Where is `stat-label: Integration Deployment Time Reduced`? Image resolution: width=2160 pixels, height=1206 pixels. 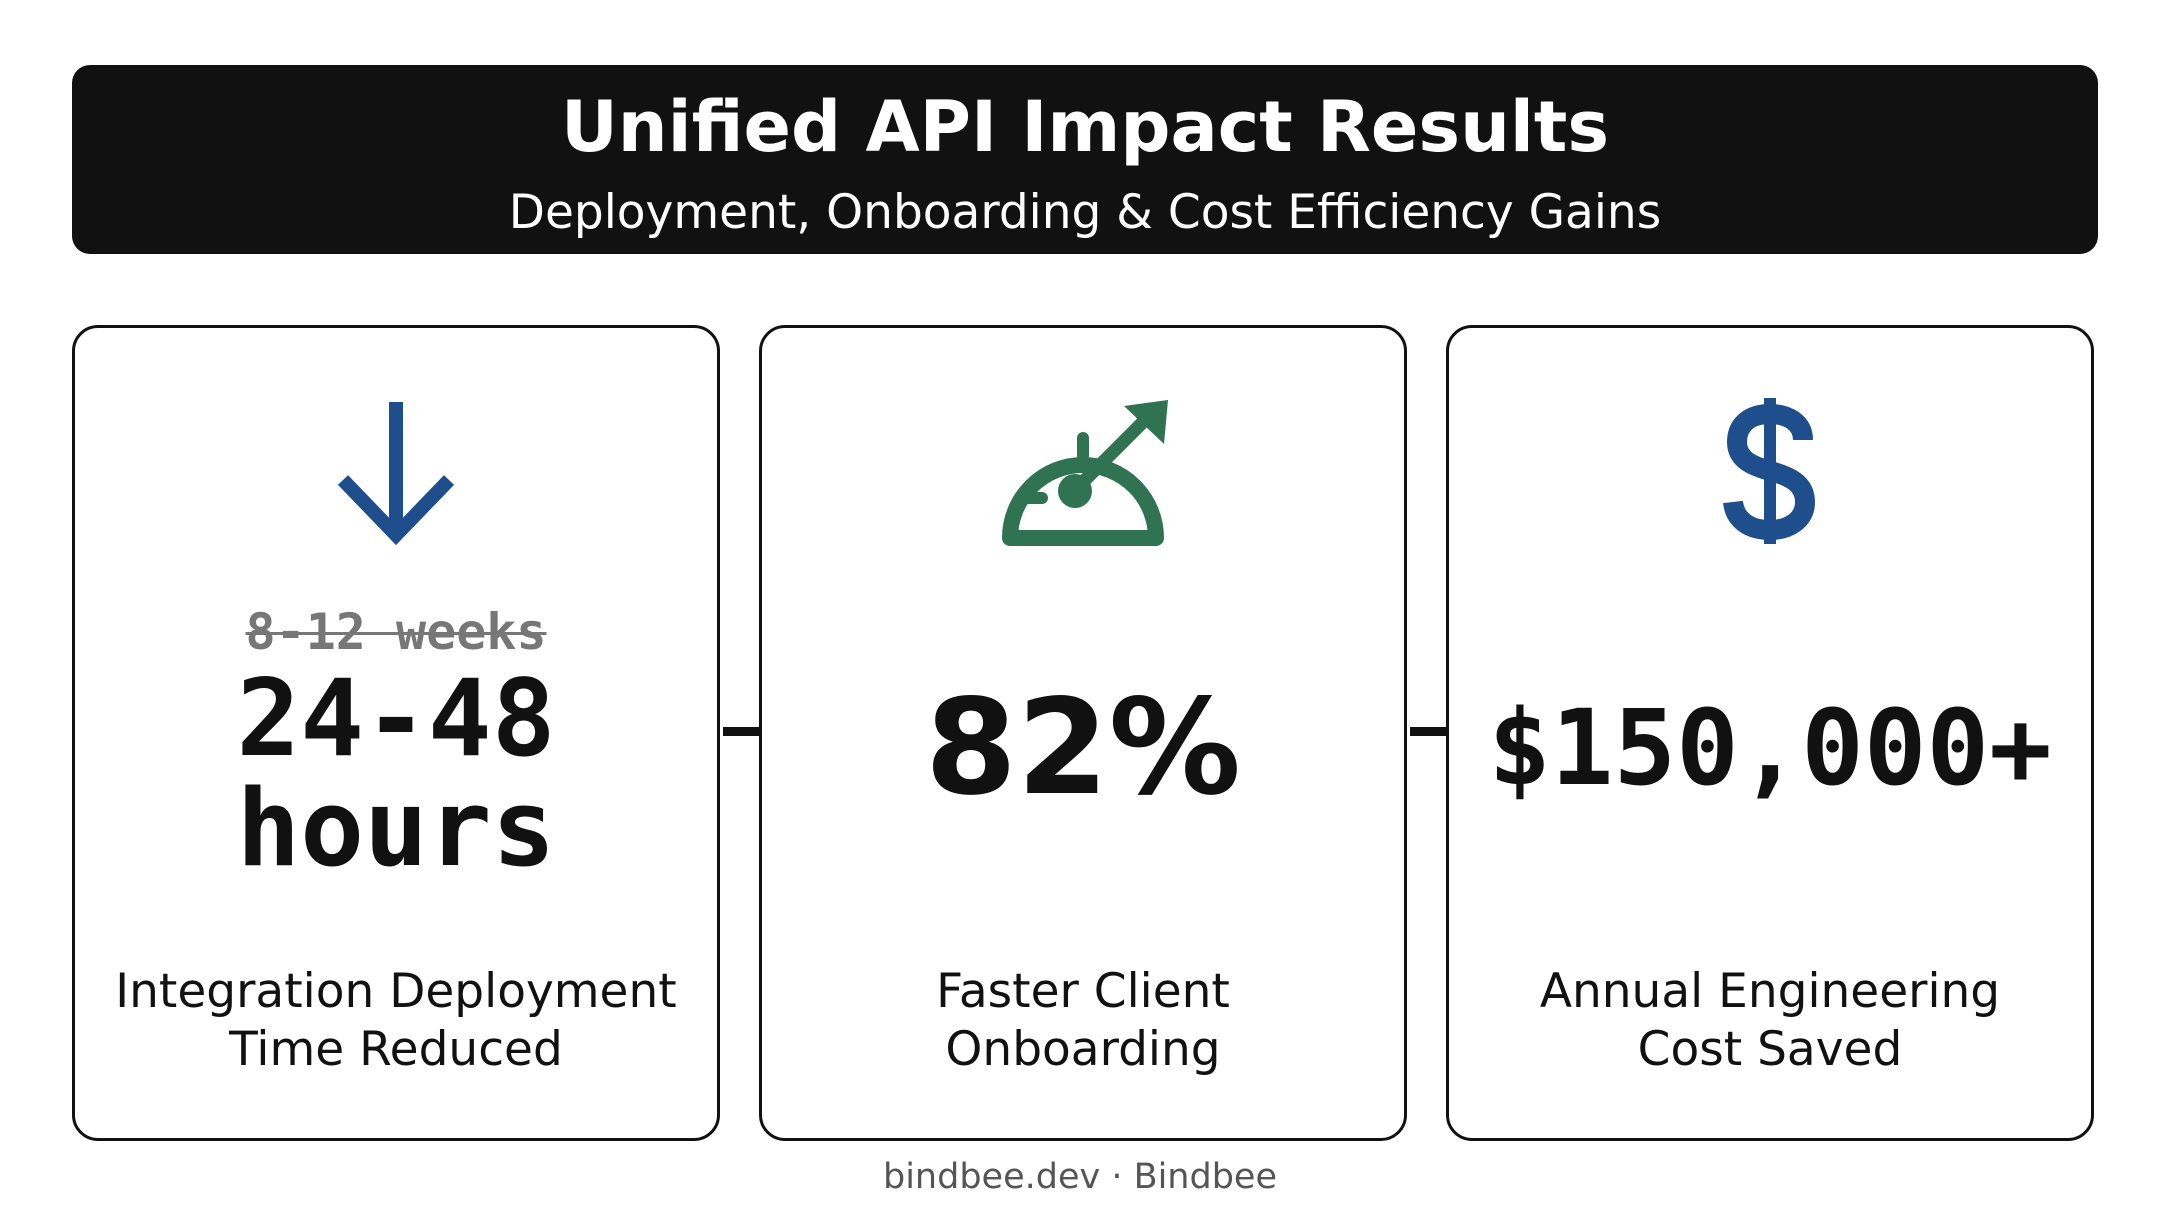 stat-label: Integration Deployment Time Reduced is located at coordinates (396, 1021).